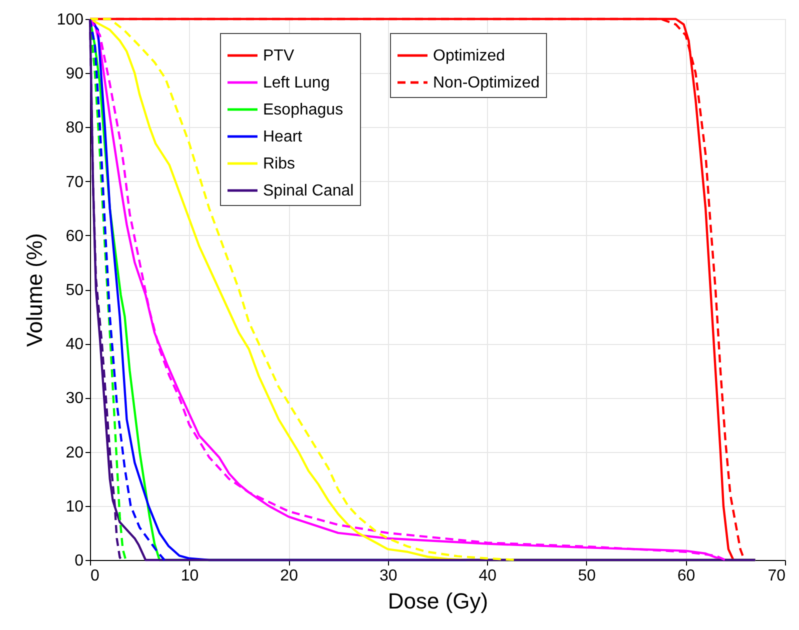 The width and height of the screenshot is (799, 630). What do you see at coordinates (308, 191) in the screenshot?
I see `legend-label: Spinal Canal` at bounding box center [308, 191].